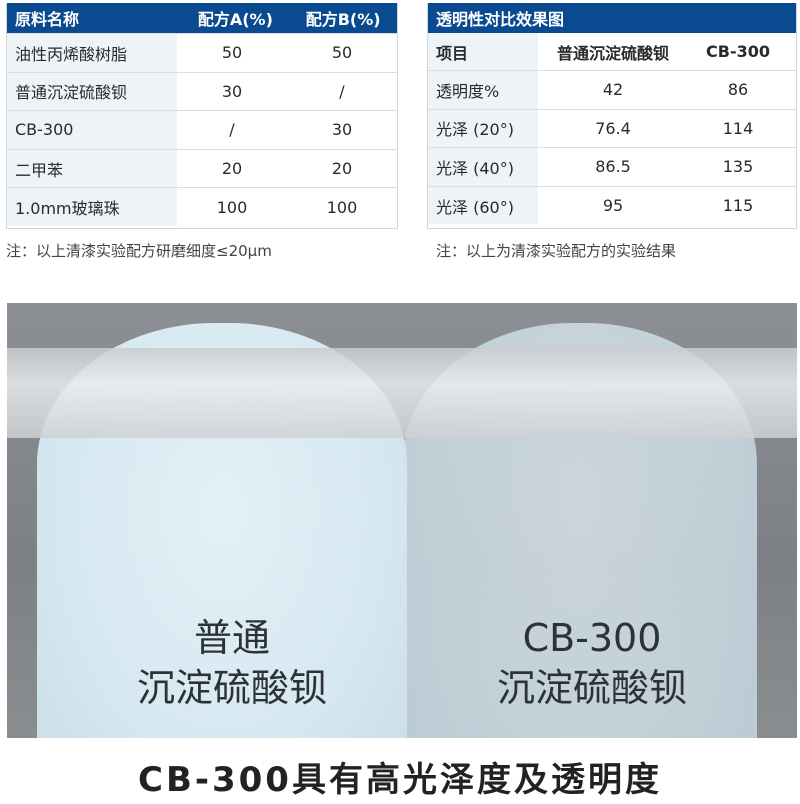 The height and width of the screenshot is (804, 800). What do you see at coordinates (92, 130) in the screenshot?
I see `table-cell: CB-300` at bounding box center [92, 130].